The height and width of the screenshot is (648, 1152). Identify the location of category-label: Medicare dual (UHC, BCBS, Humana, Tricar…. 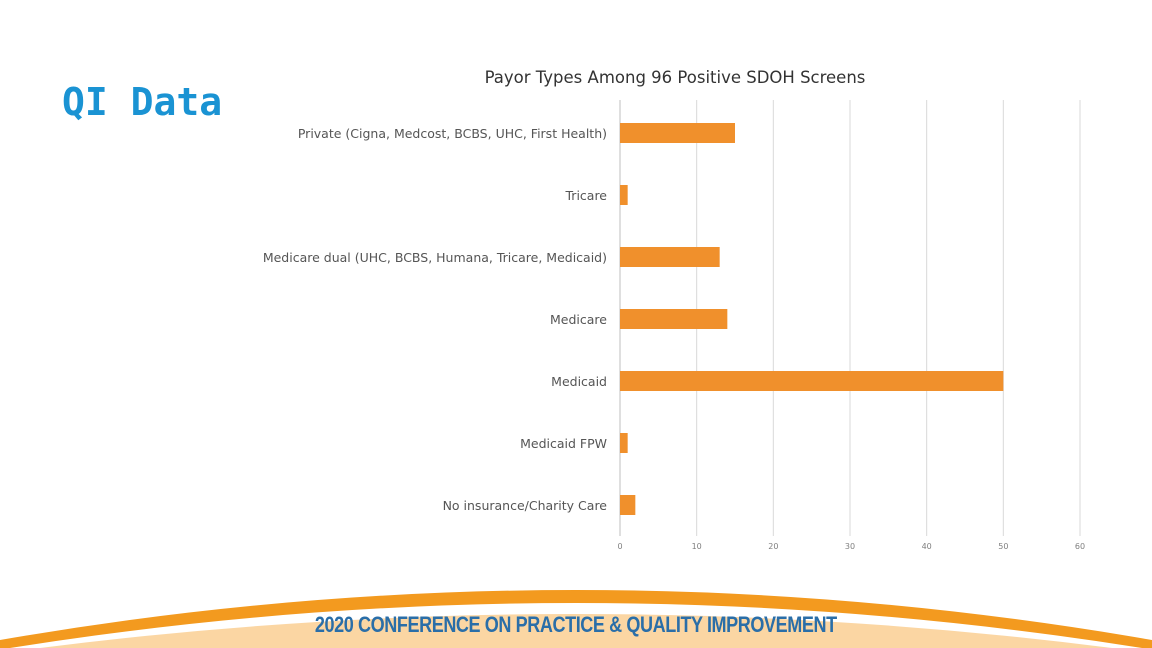
(435, 257).